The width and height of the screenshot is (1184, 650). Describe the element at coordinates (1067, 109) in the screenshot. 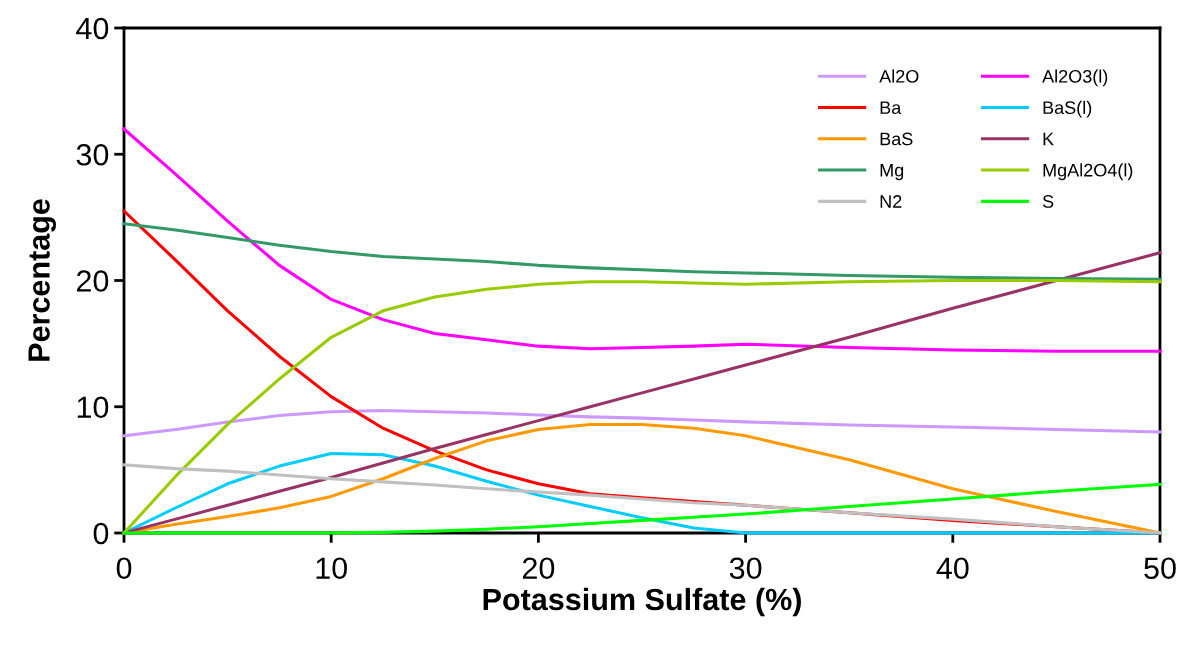

I see `legend-label: BaS(l)` at that location.